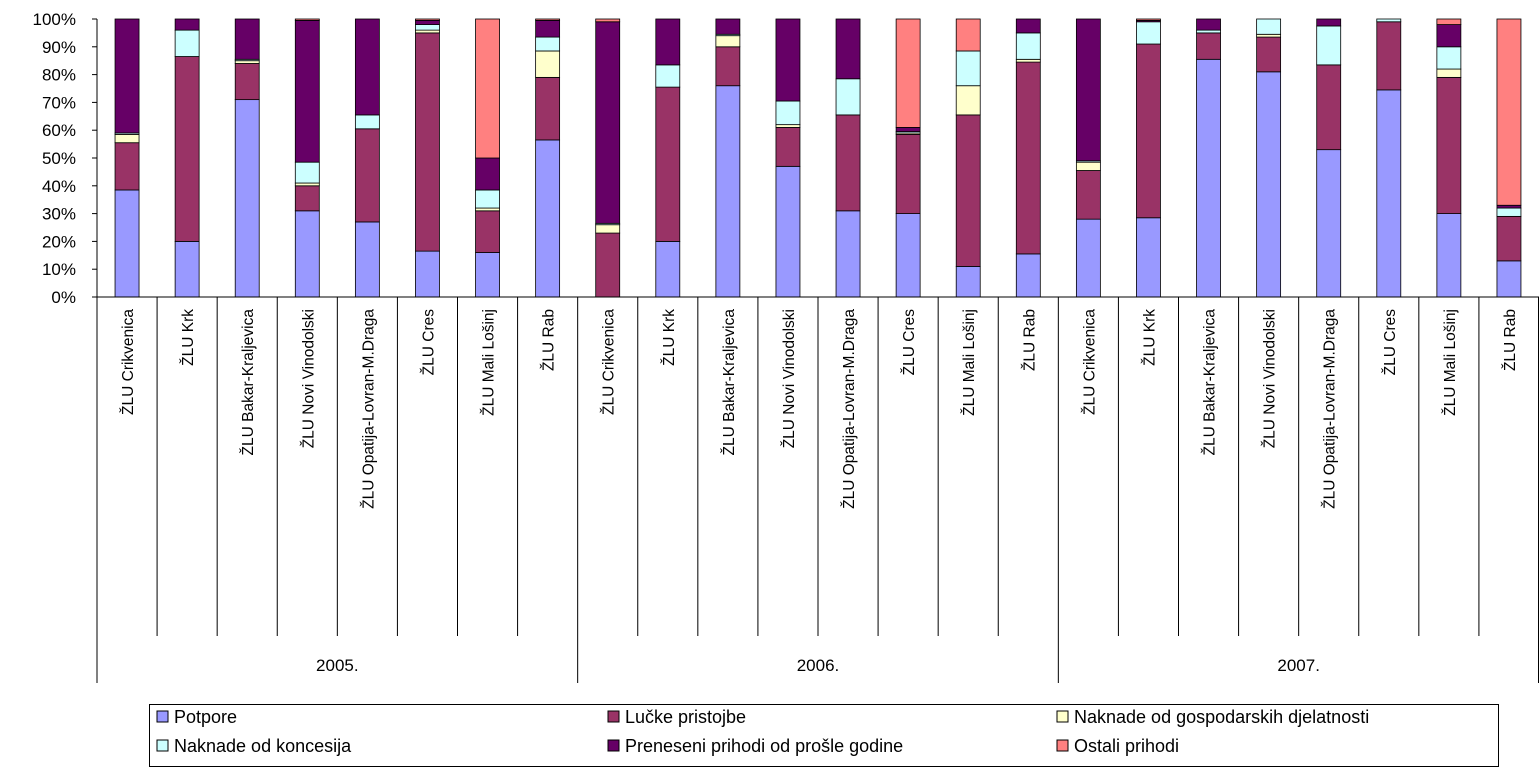 The height and width of the screenshot is (768, 1539). I want to click on y-tick-label: 10%, so click(59, 269).